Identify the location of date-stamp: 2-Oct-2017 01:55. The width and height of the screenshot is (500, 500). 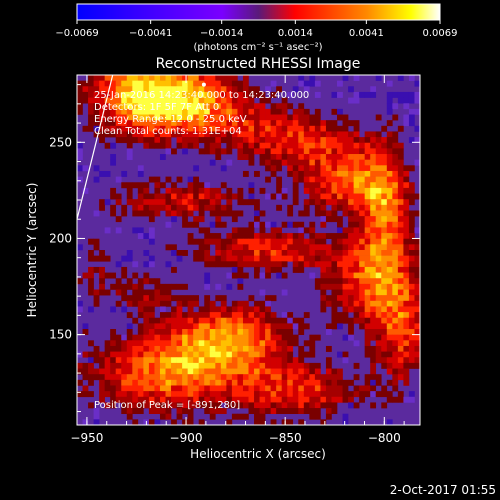
(443, 490).